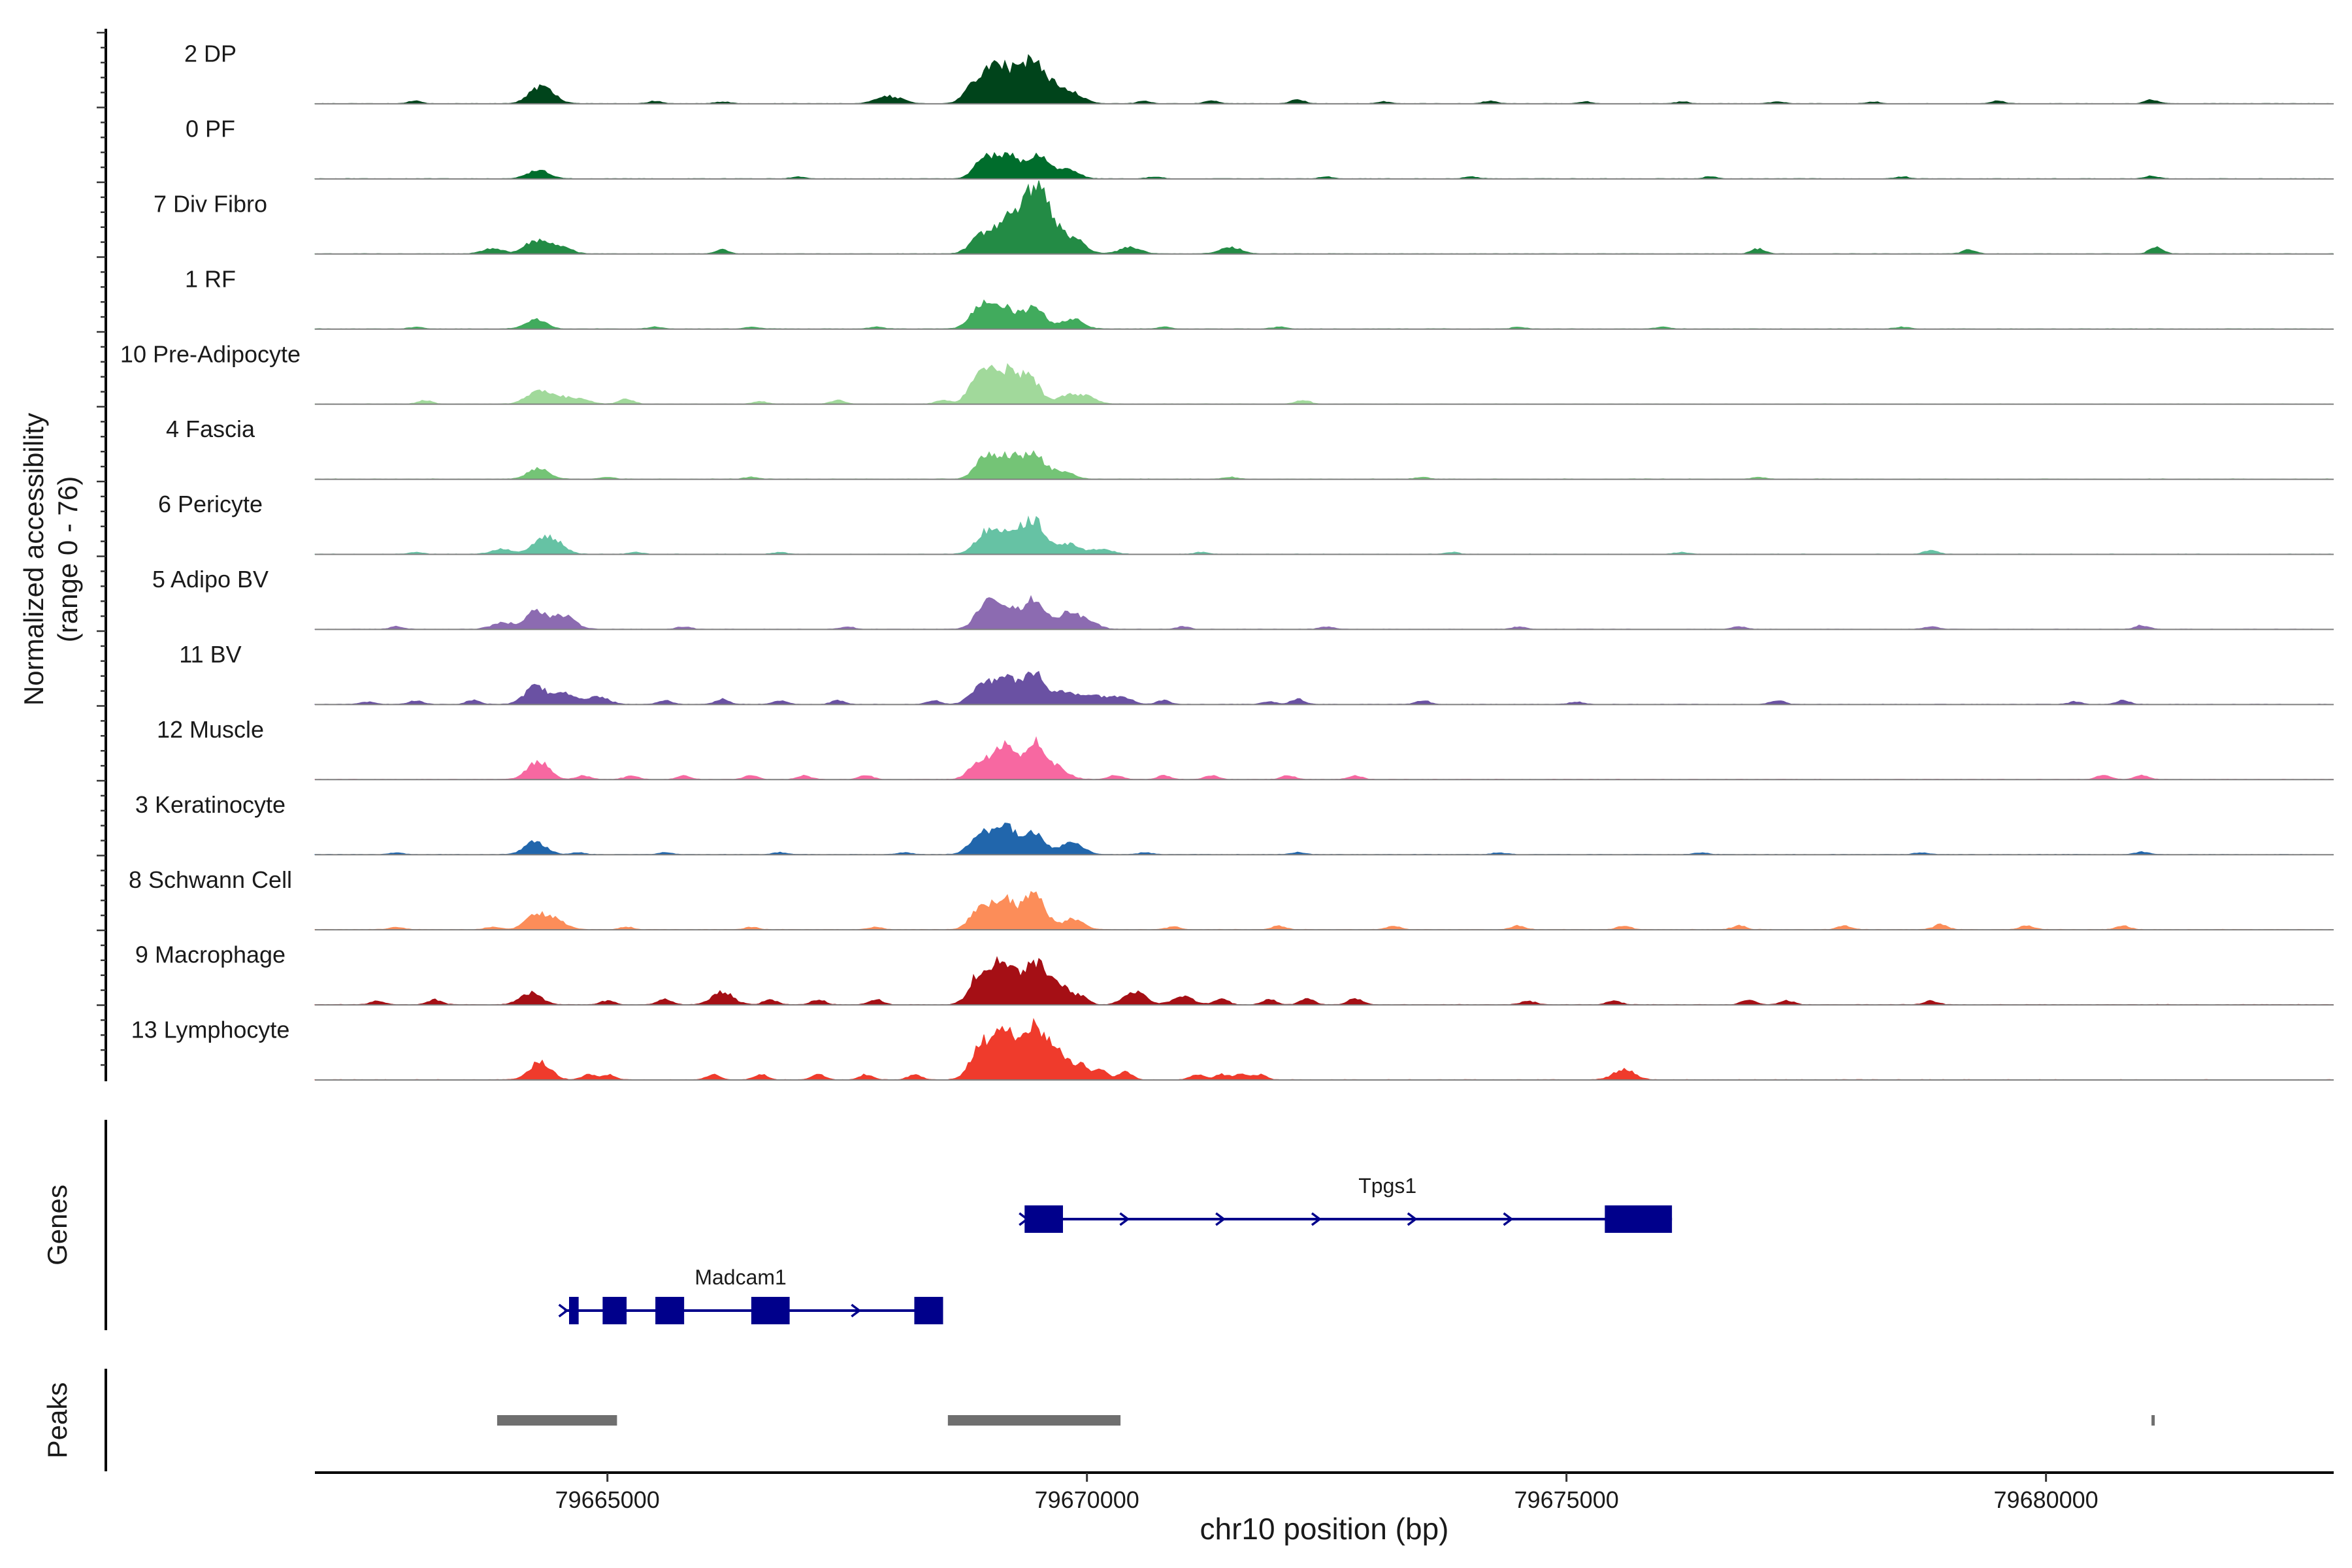  Describe the element at coordinates (210, 278) in the screenshot. I see `track-label: 1 RF` at that location.